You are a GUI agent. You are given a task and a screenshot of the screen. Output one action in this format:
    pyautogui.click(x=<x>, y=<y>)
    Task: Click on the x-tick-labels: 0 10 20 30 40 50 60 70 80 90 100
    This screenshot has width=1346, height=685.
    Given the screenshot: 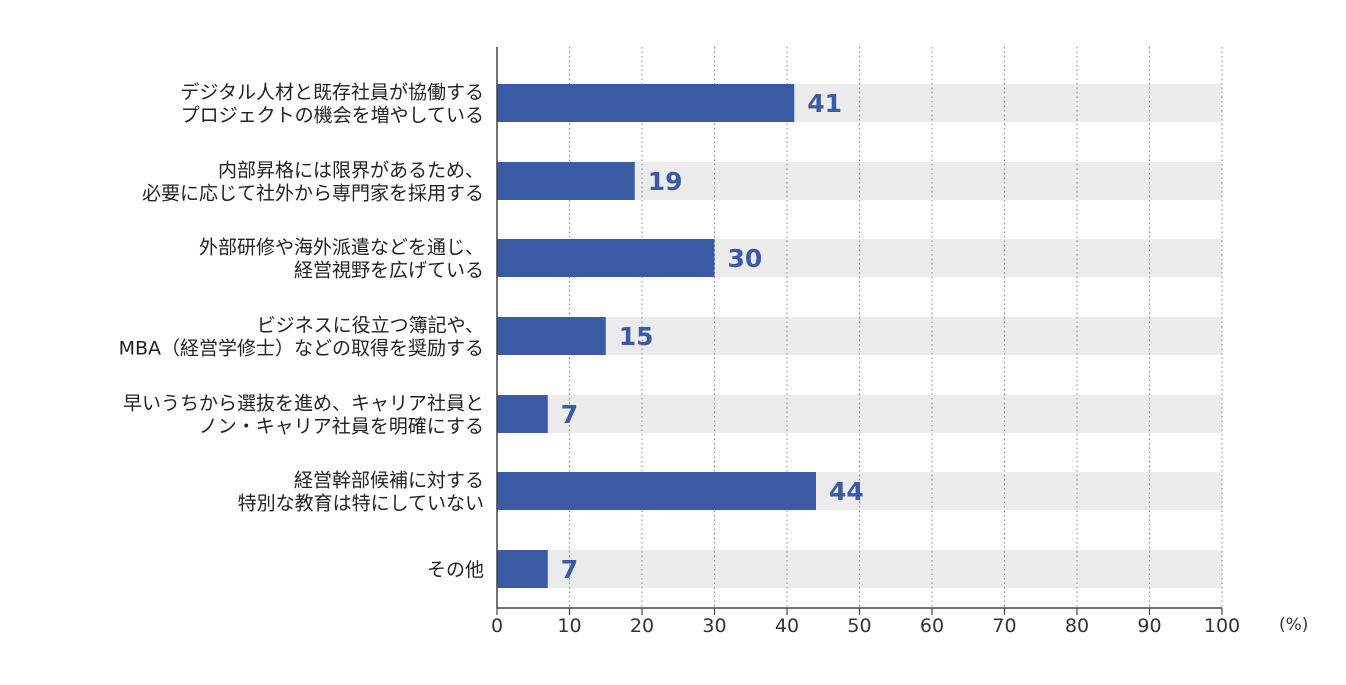 What is the action you would take?
    pyautogui.click(x=865, y=626)
    